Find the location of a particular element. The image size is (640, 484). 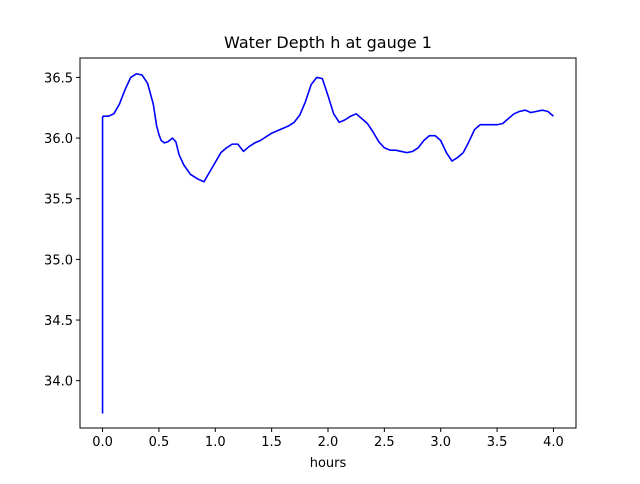

y-axis-ticks: 34.0 34.5 35.0 35.5 36.0 36.5 is located at coordinates (62, 230).